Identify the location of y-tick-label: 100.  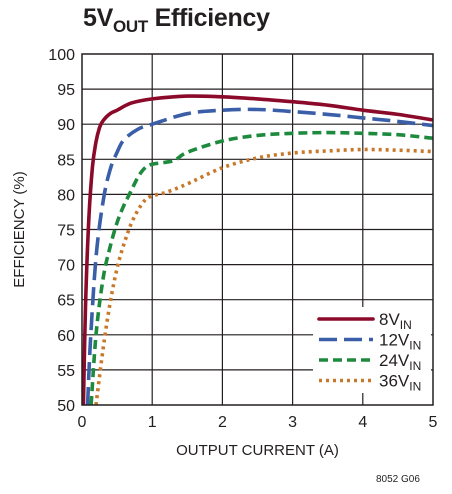
(61, 55).